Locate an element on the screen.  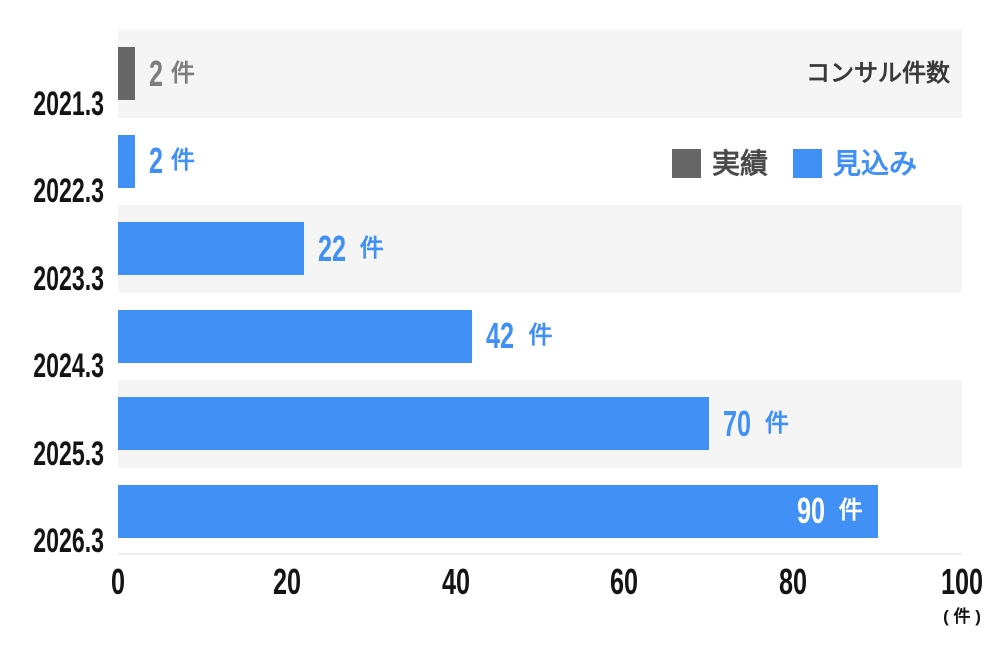
legend-label-forecast: 見込み is located at coordinates (874, 163).